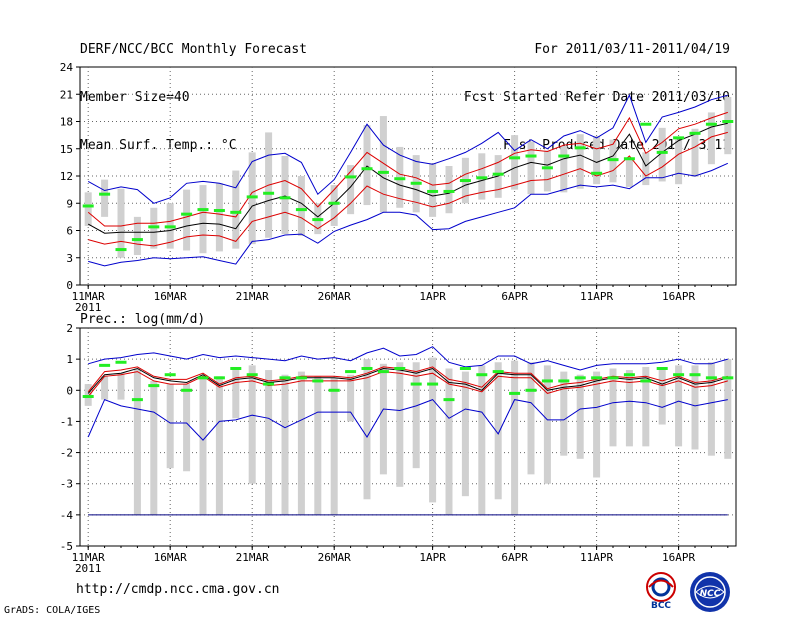  What do you see at coordinates (432, 557) in the screenshot?
I see `prec-xtick-label-4: 1APR` at bounding box center [432, 557].